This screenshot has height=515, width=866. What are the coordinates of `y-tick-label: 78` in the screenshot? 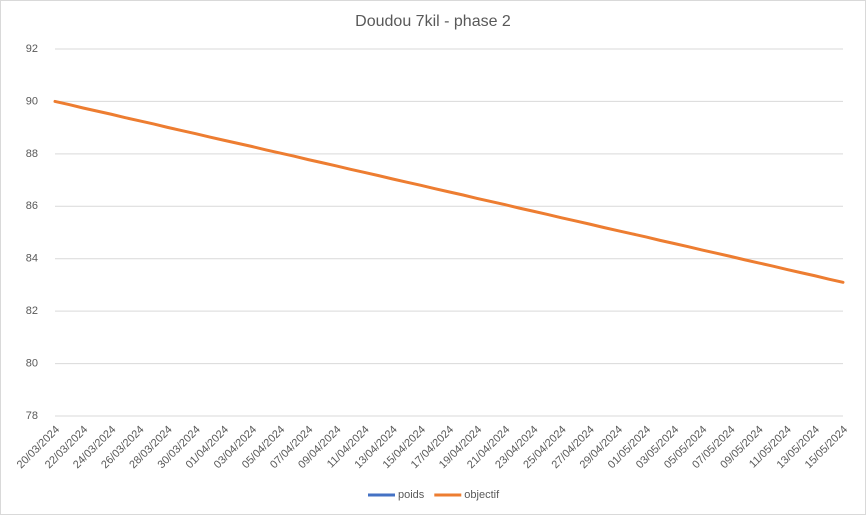 It's located at (32, 416).